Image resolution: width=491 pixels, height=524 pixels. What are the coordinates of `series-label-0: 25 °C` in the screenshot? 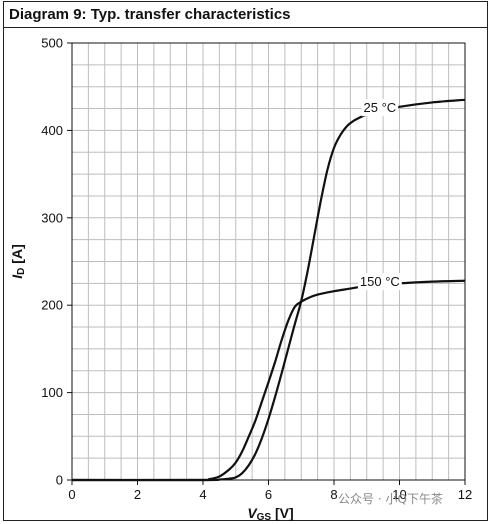 It's located at (380, 107).